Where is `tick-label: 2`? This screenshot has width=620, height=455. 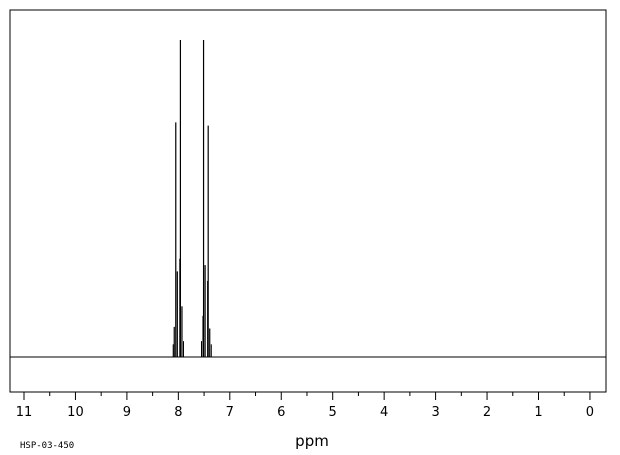
tick-label: 2 is located at coordinates (487, 412).